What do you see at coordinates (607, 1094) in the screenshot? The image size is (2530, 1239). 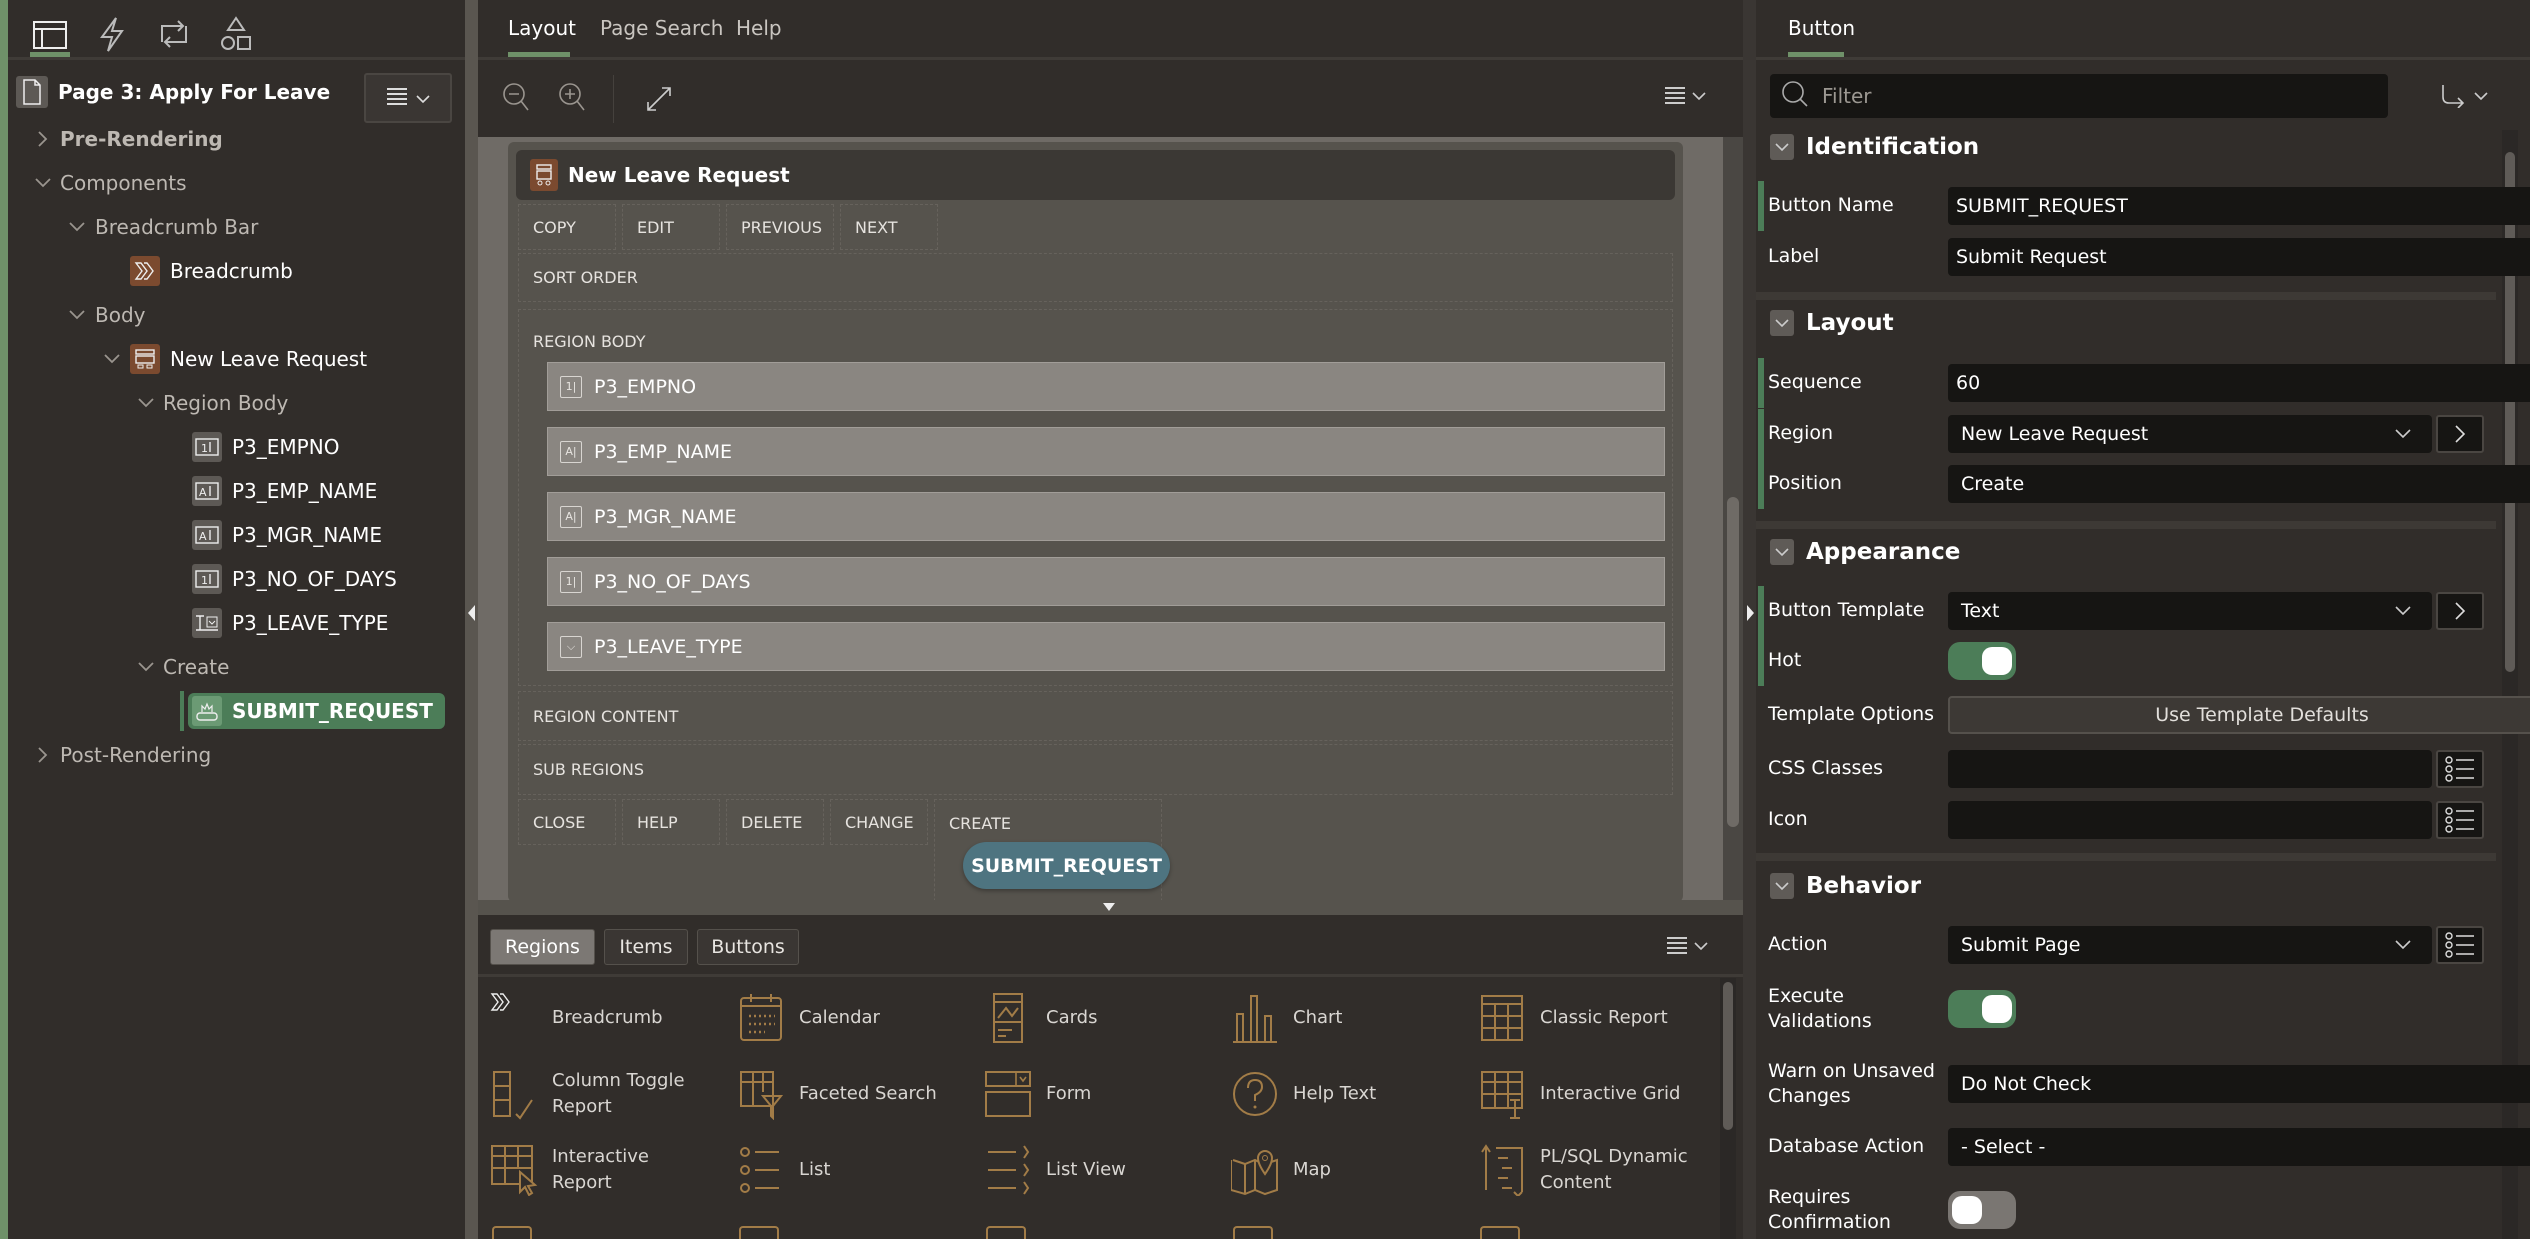 I see `gallery-item: Column Toggle Report` at bounding box center [607, 1094].